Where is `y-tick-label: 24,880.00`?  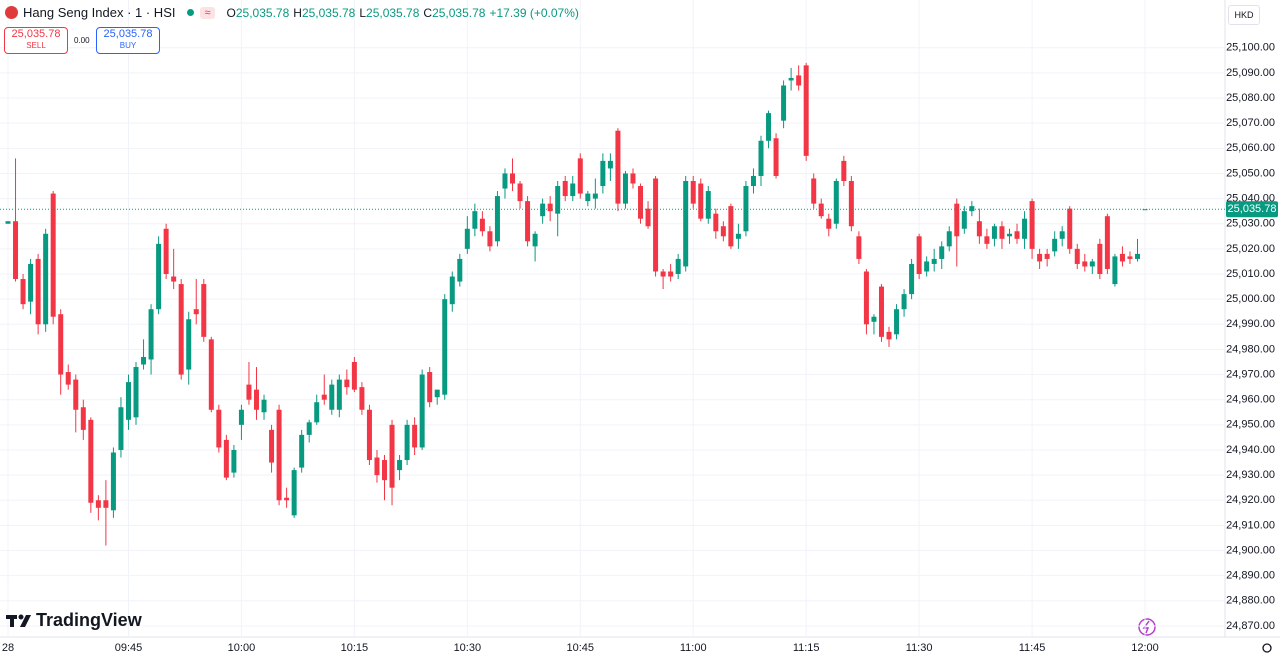
y-tick-label: 24,880.00 is located at coordinates (1250, 601).